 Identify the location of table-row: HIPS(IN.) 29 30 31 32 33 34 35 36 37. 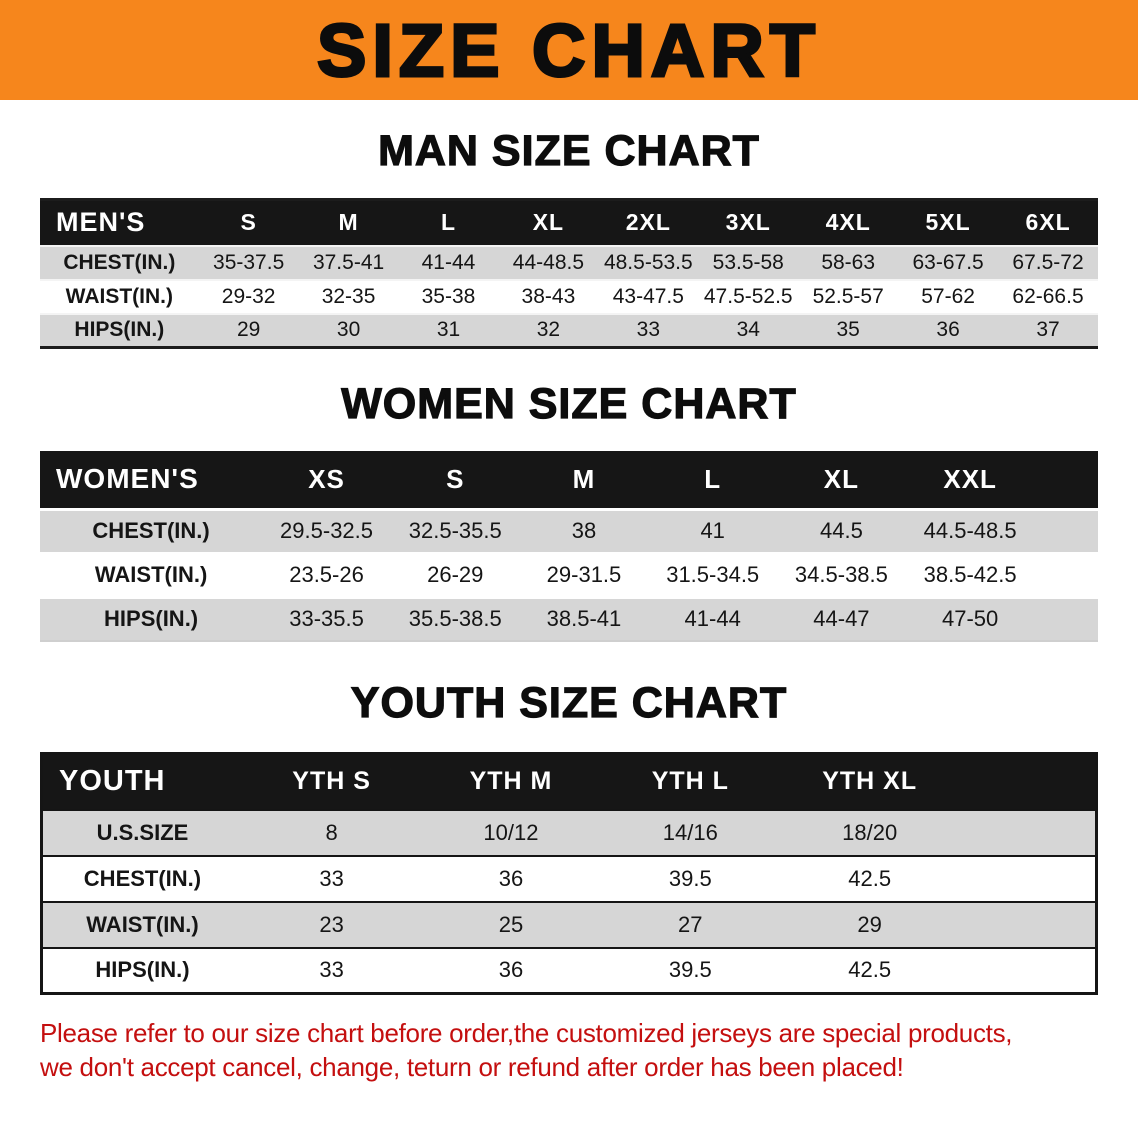
(569, 330).